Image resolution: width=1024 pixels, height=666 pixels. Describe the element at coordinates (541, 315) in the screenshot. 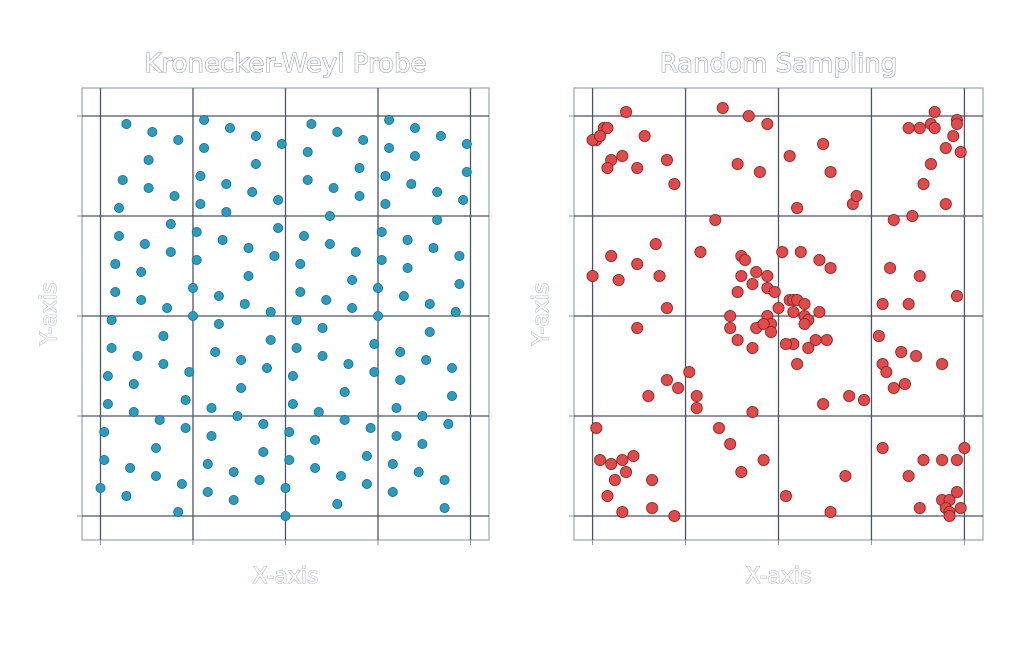

I see `y-axis-label: Y-axis` at that location.